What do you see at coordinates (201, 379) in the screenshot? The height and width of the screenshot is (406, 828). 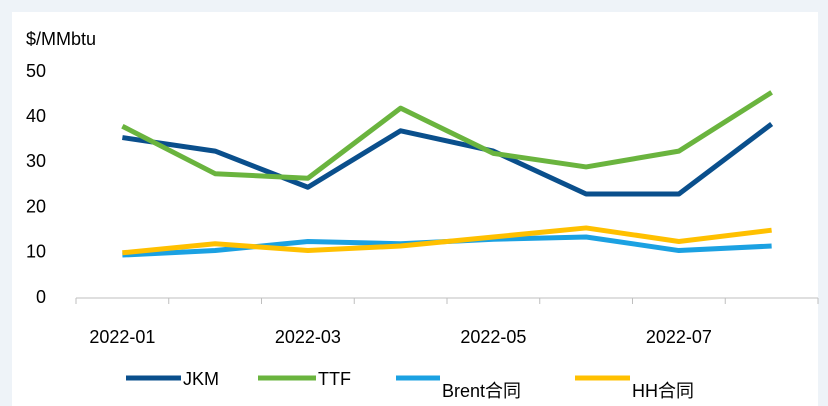 I see `legend-label: JKM` at bounding box center [201, 379].